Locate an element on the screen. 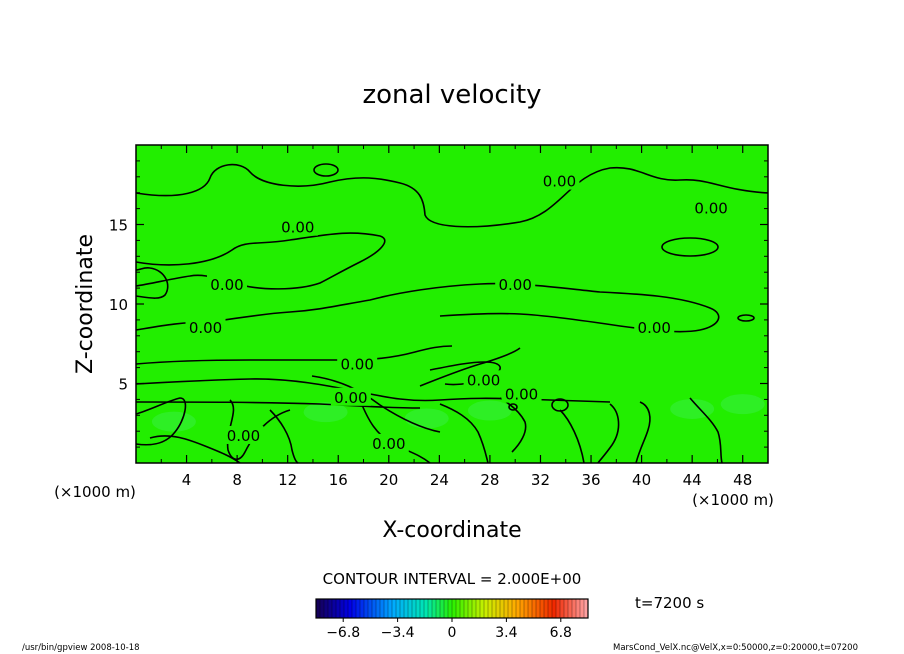  x-tick-label: 44 is located at coordinates (692, 480).